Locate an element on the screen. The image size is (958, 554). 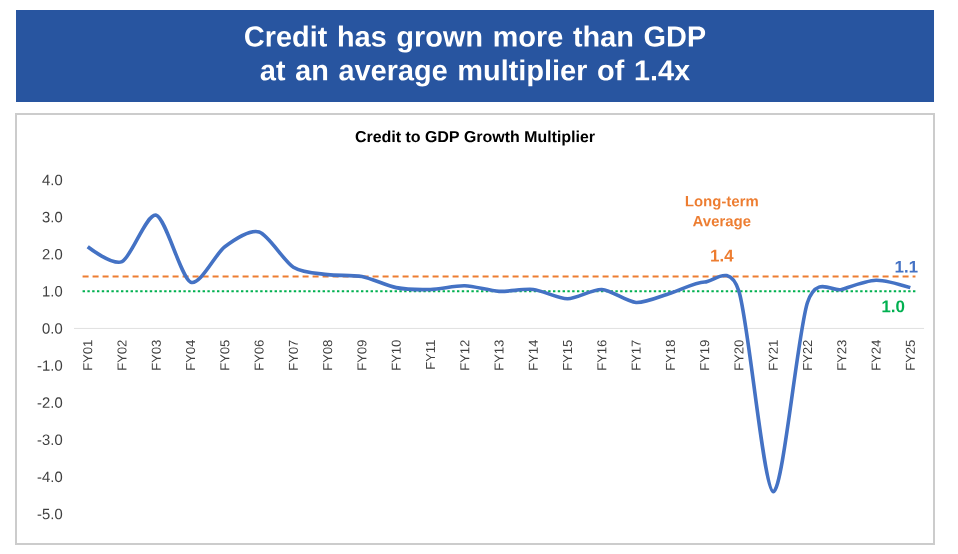
ref-line-label: 1.0 is located at coordinates (893, 306).